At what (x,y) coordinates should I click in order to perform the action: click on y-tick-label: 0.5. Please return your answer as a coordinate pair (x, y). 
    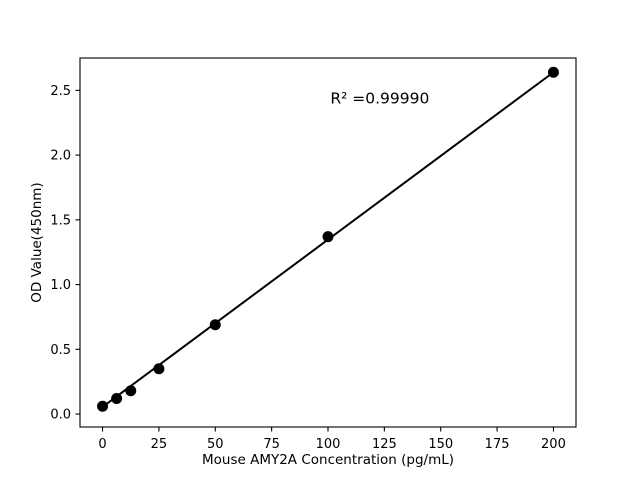
    Looking at the image, I should click on (60, 350).